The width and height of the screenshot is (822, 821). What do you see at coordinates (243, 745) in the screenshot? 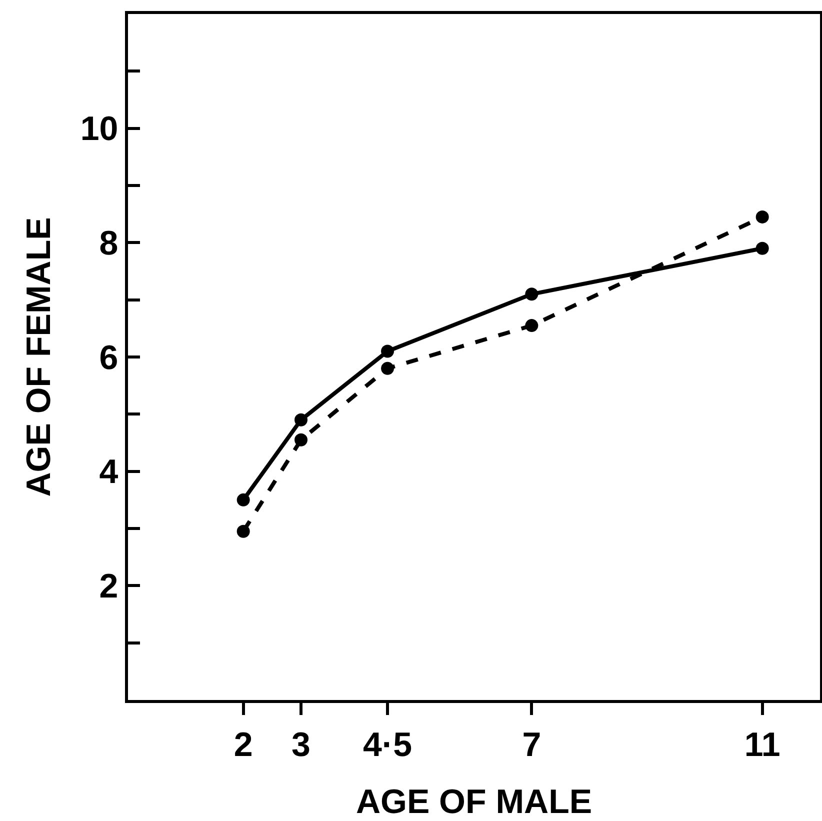
I see `x-tick-label: 2` at bounding box center [243, 745].